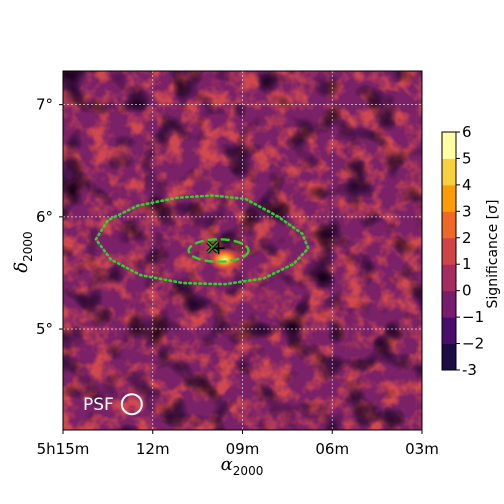 This screenshot has height=504, width=504. I want to click on x-tick-label: 12m, so click(153, 449).